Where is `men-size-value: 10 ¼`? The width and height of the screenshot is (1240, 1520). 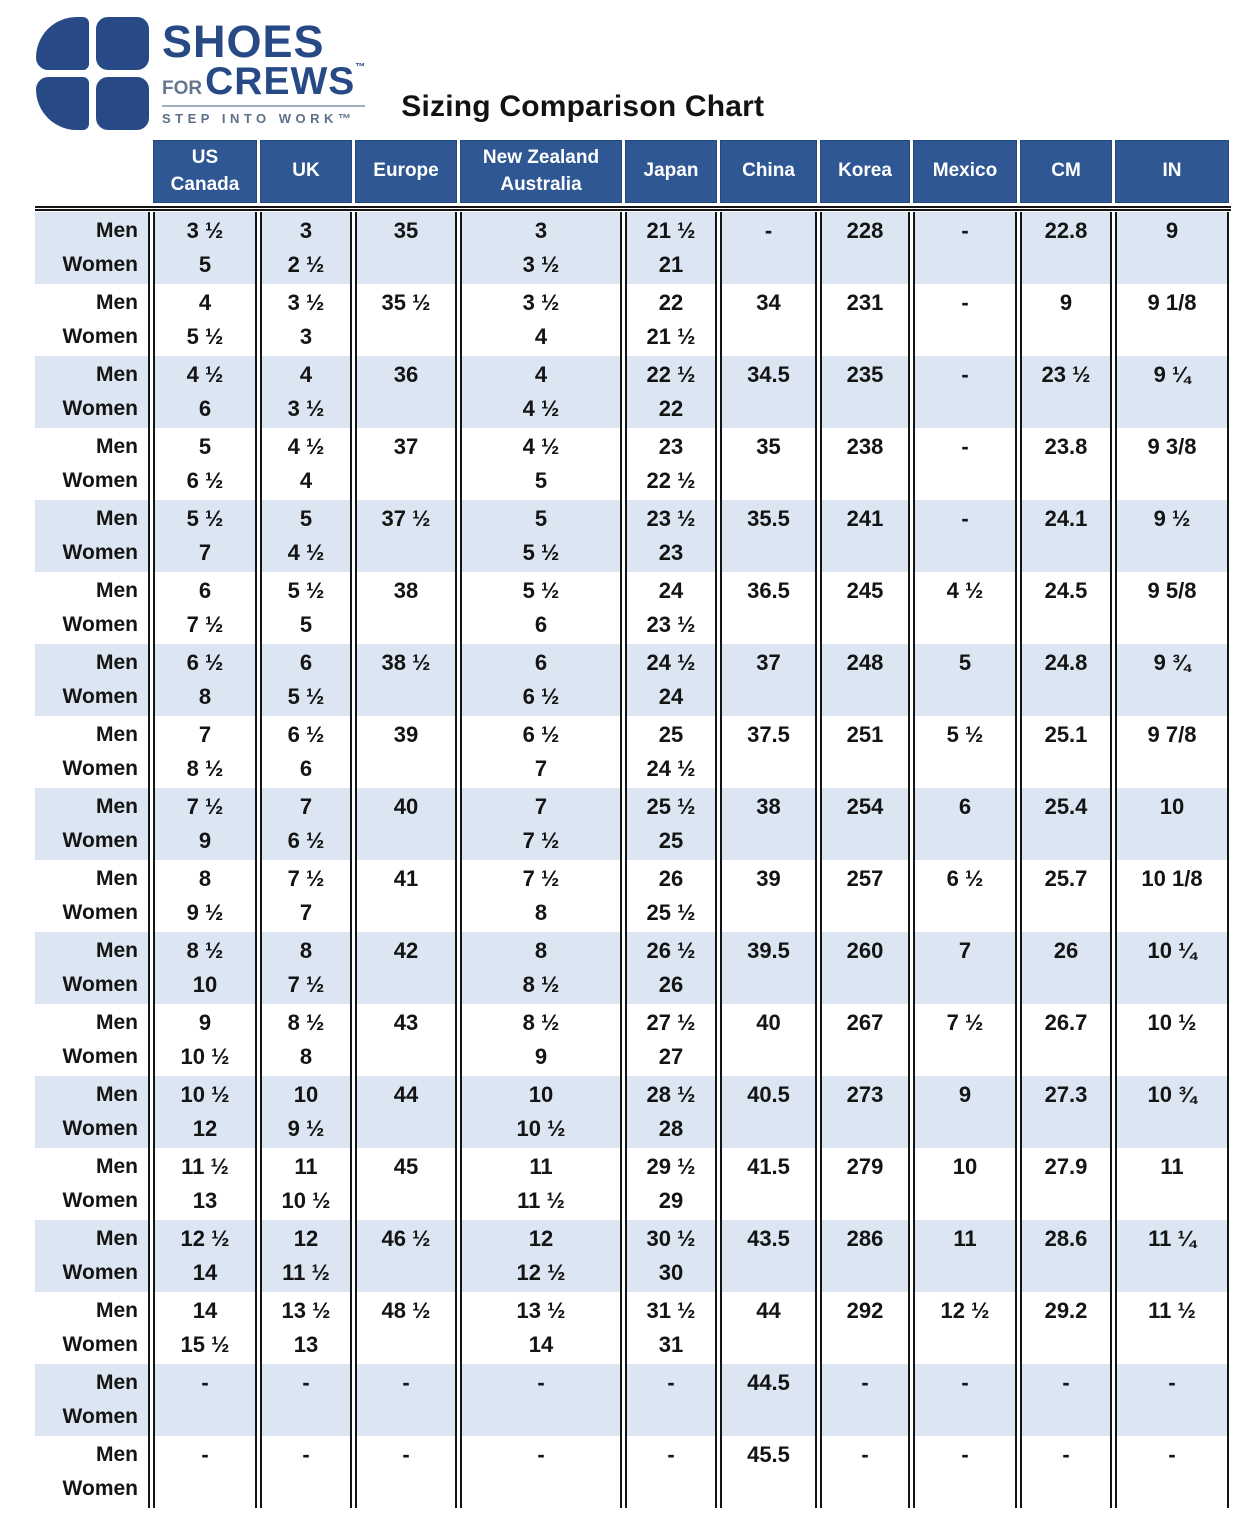 men-size-value: 10 ¼ is located at coordinates (1172, 950).